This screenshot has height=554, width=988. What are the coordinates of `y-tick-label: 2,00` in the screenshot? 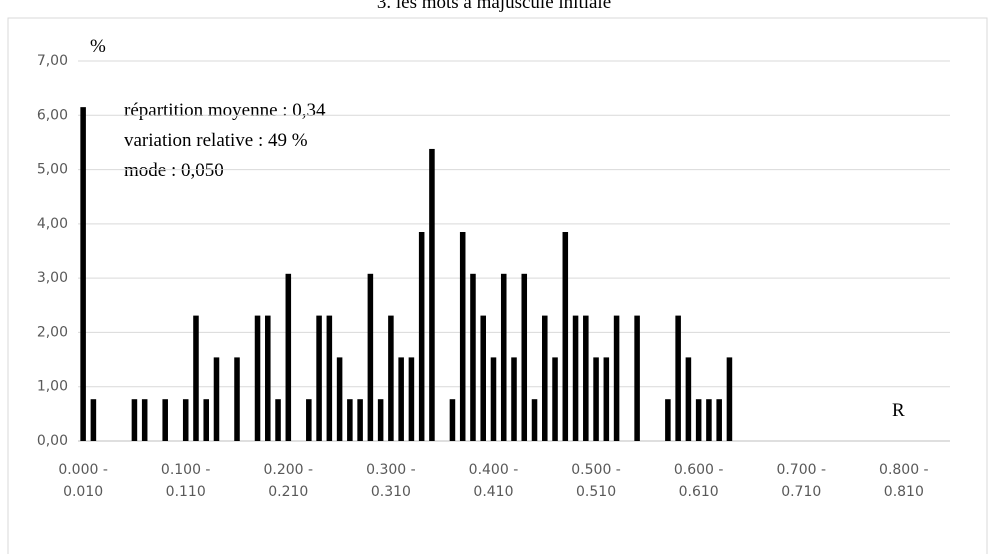 It's located at (52, 332).